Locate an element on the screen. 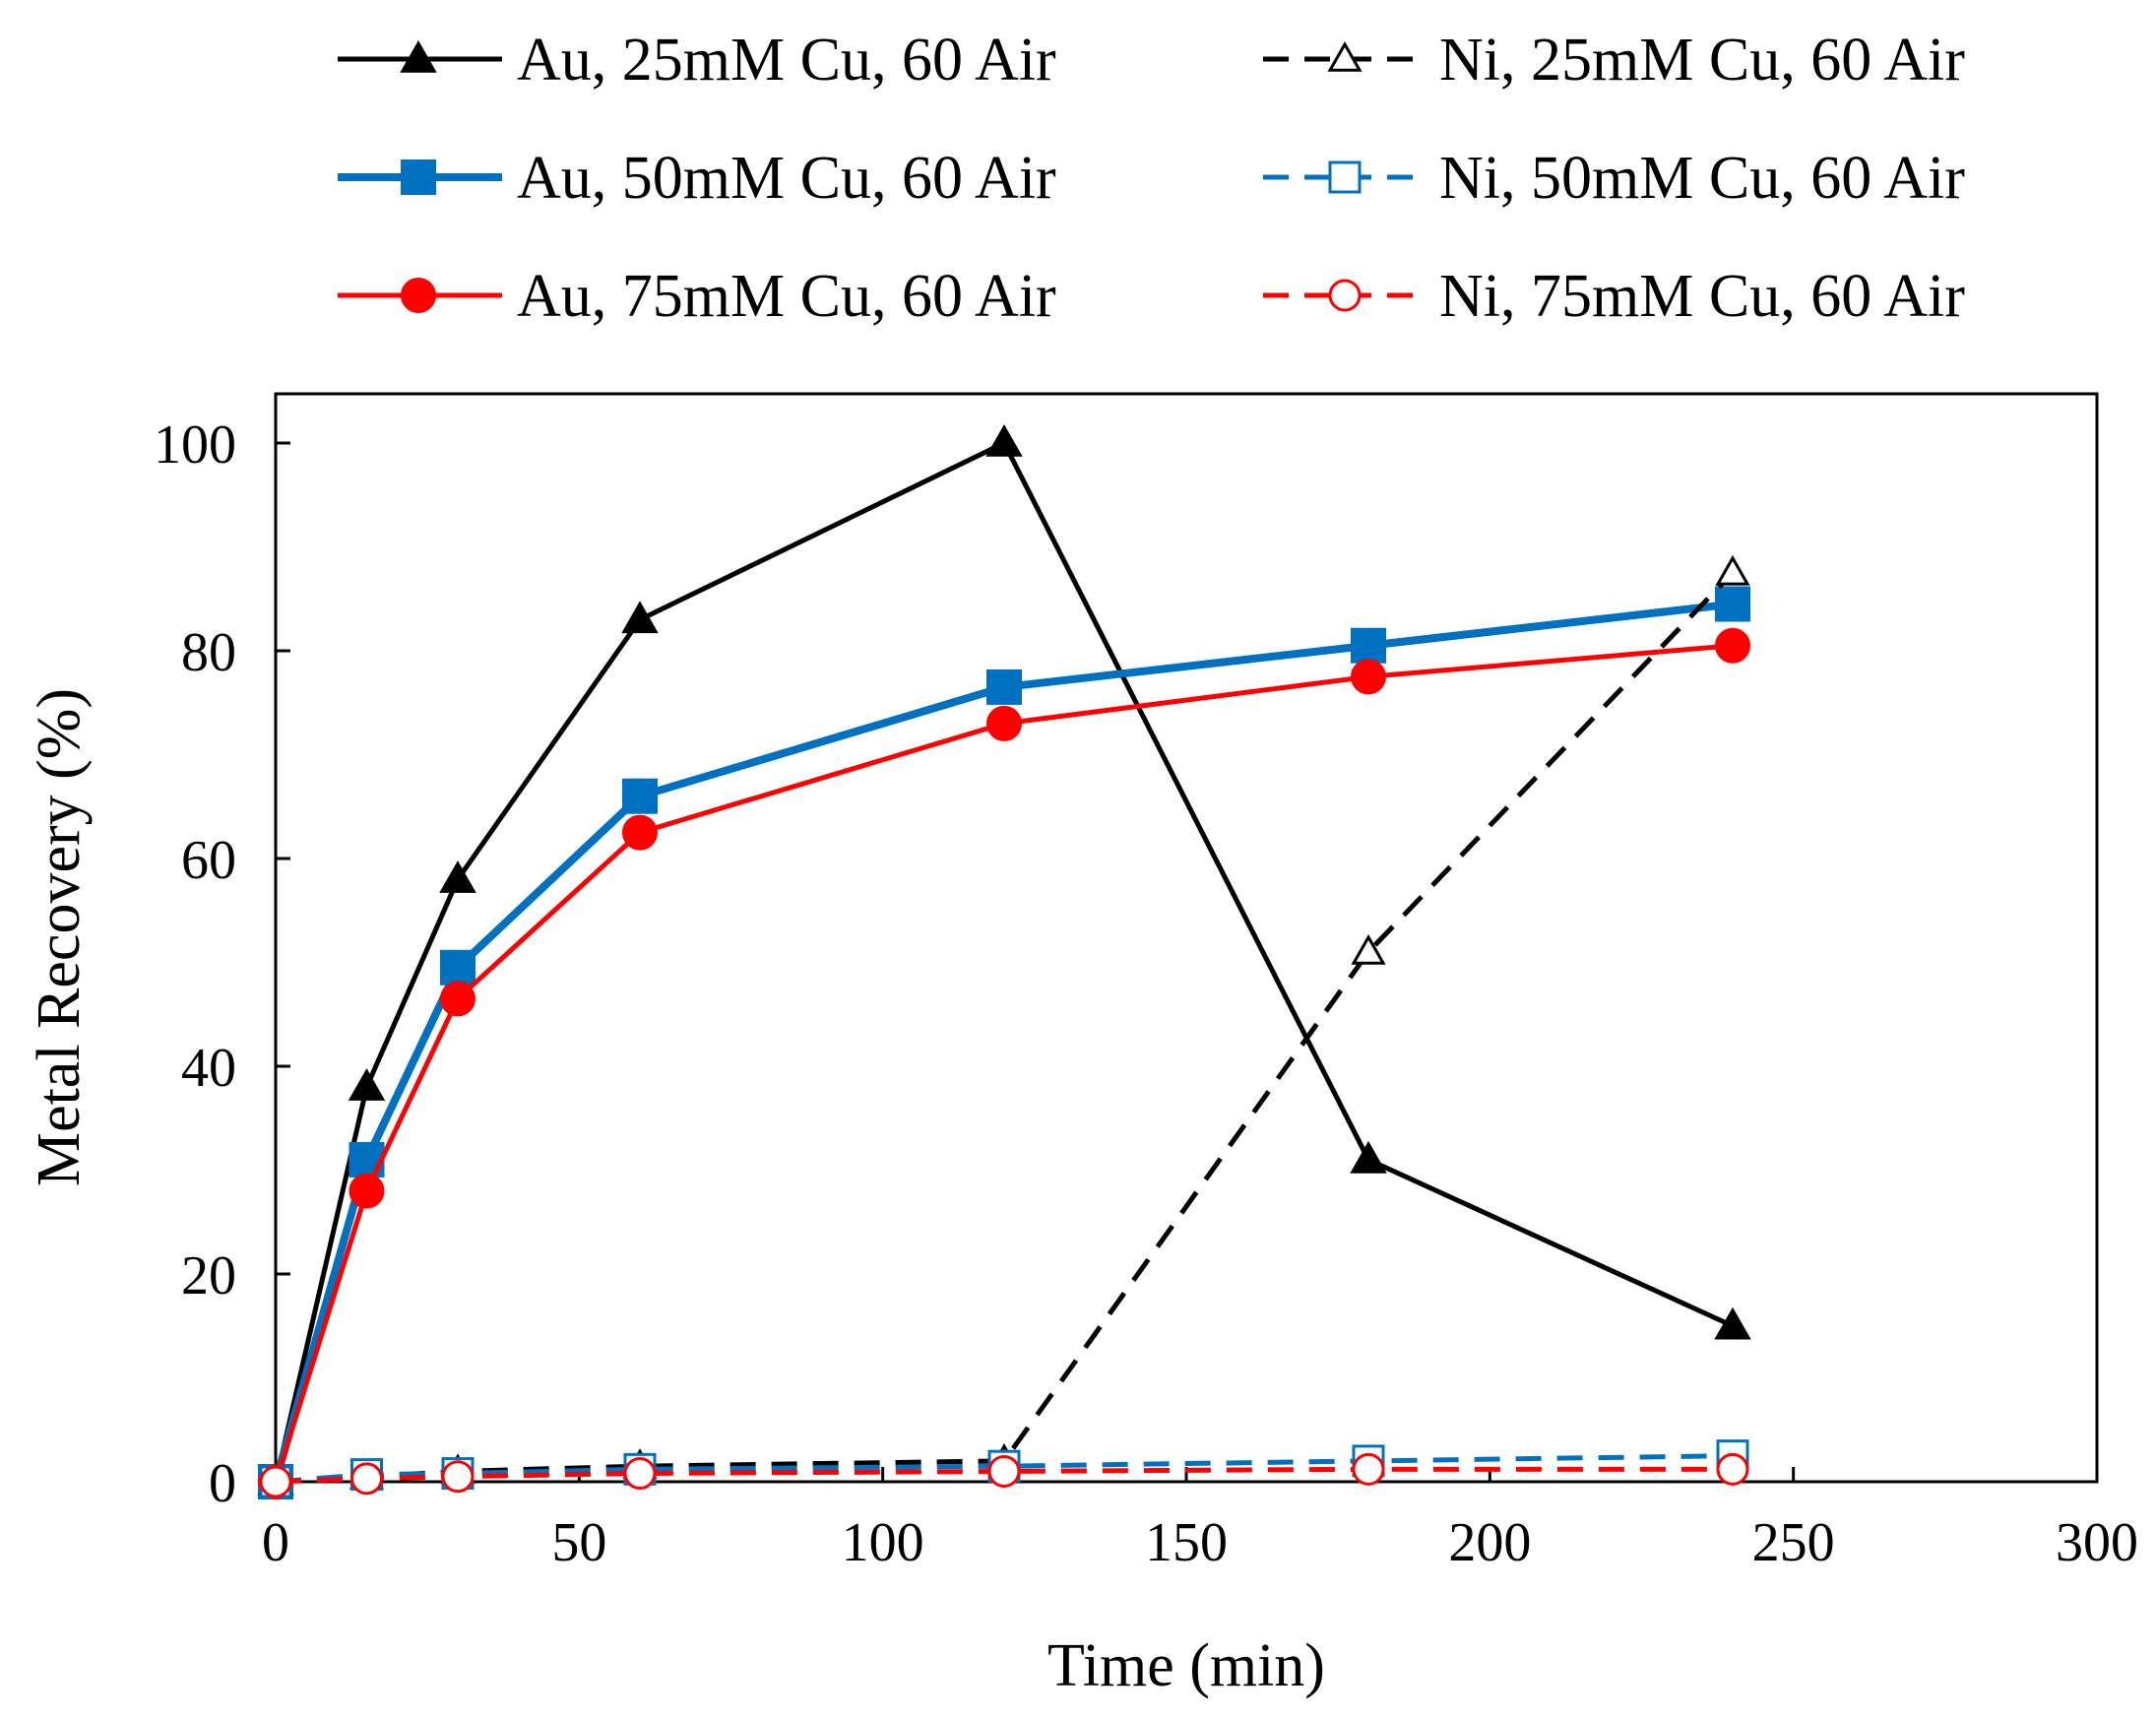  y-tick-label: 40 is located at coordinates (209, 1069).